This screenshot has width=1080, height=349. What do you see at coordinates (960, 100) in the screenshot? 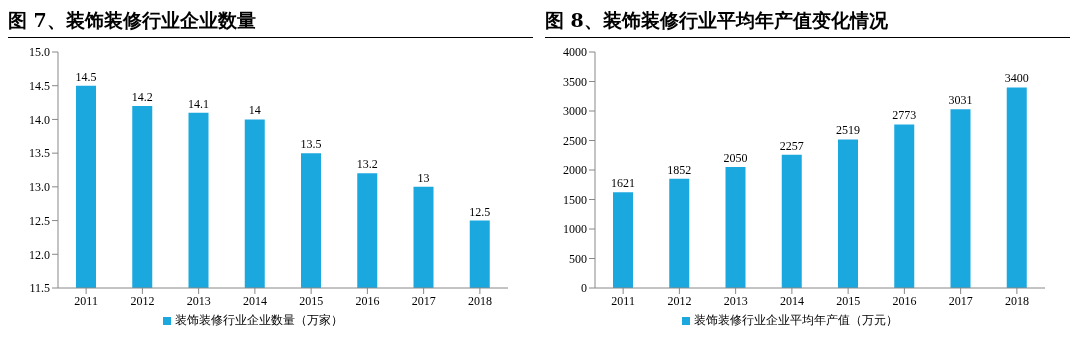
I see `data-label: 3031` at bounding box center [960, 100].